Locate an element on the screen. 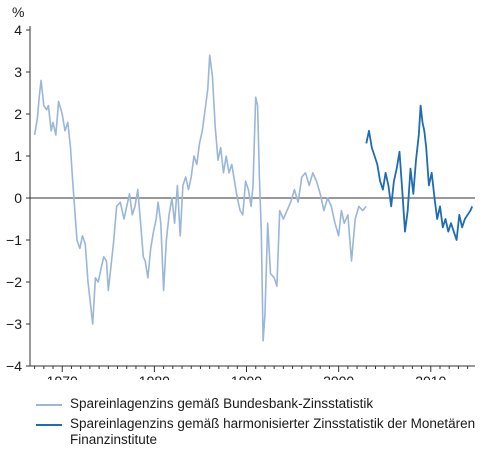 The width and height of the screenshot is (485, 460). y-tick-label: 4 is located at coordinates (18, 30).